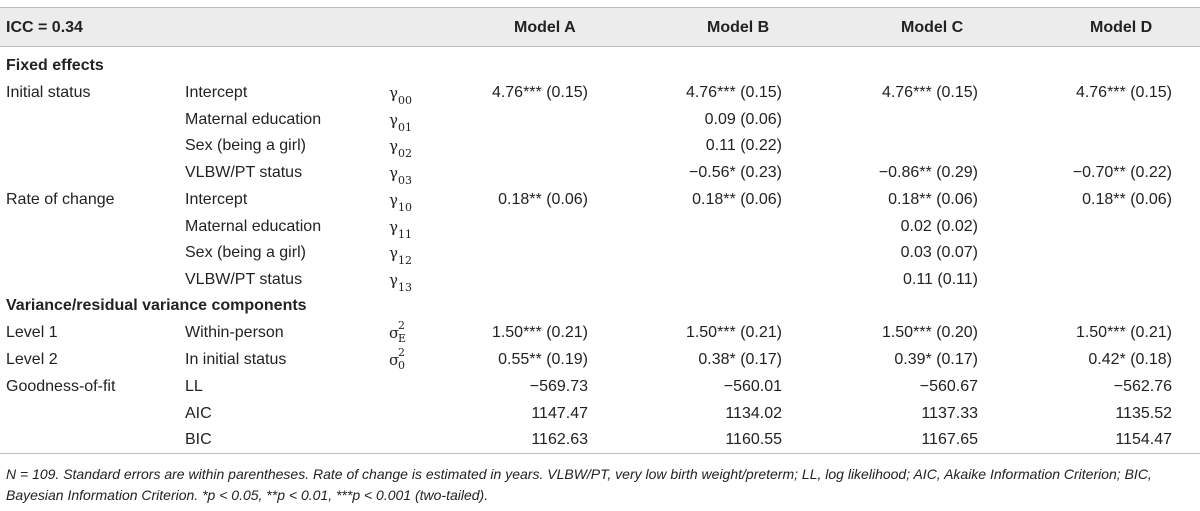  Describe the element at coordinates (559, 413) in the screenshot. I see `value-cell: 1147.47` at that location.